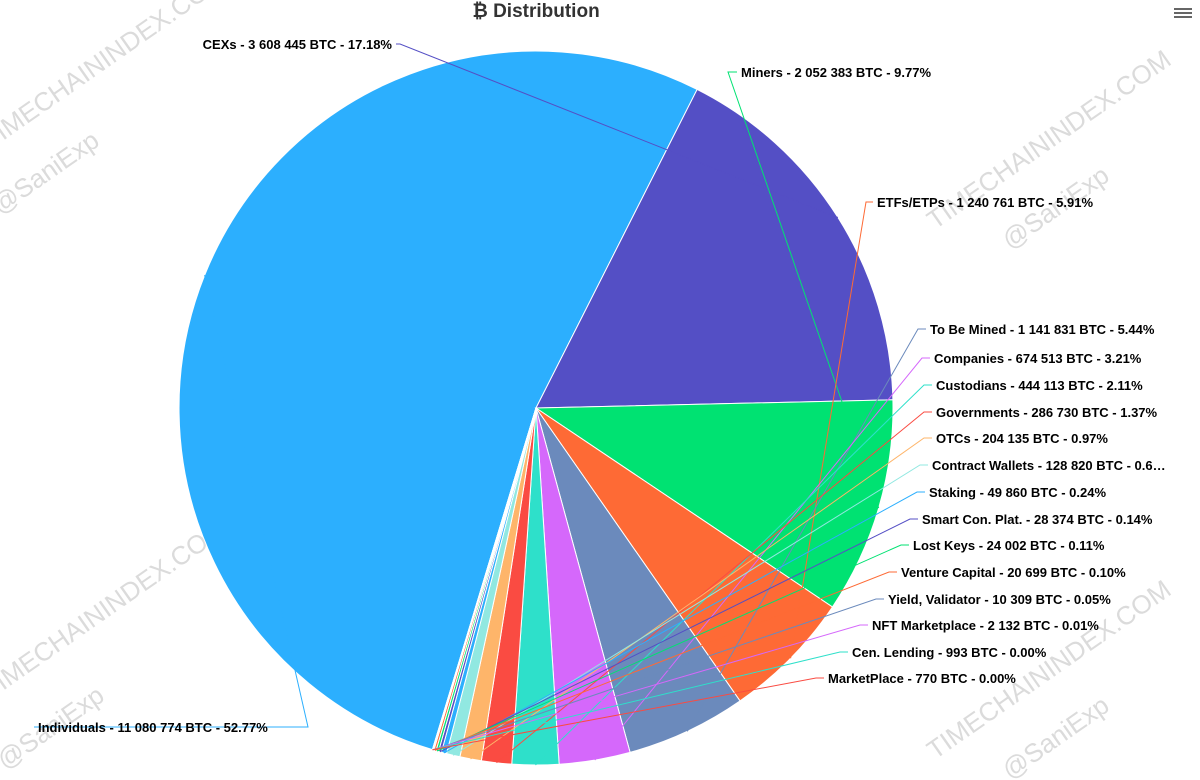  I want to click on data-label: Smart Con. Plat. - 28 374 BTC - 0.14%, so click(1037, 519).